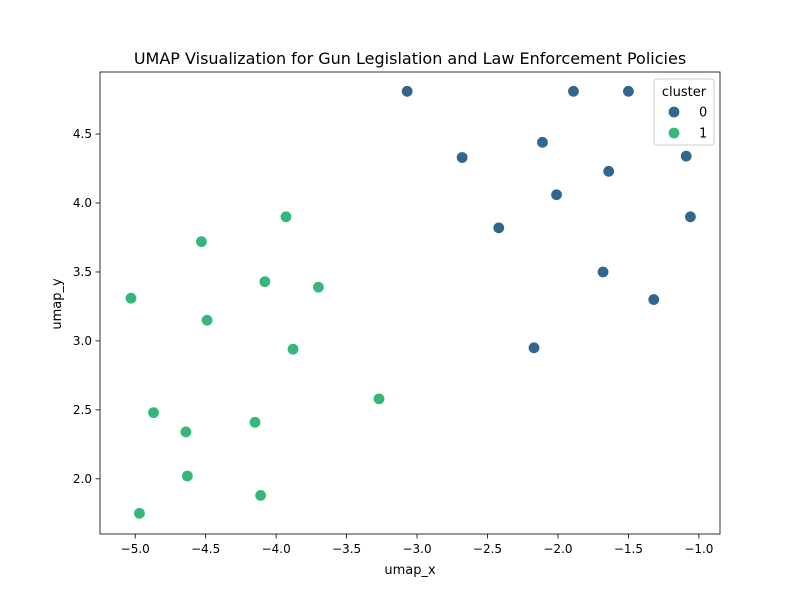 The image size is (800, 600). What do you see at coordinates (703, 113) in the screenshot?
I see `legend-label-0: 0` at bounding box center [703, 113].